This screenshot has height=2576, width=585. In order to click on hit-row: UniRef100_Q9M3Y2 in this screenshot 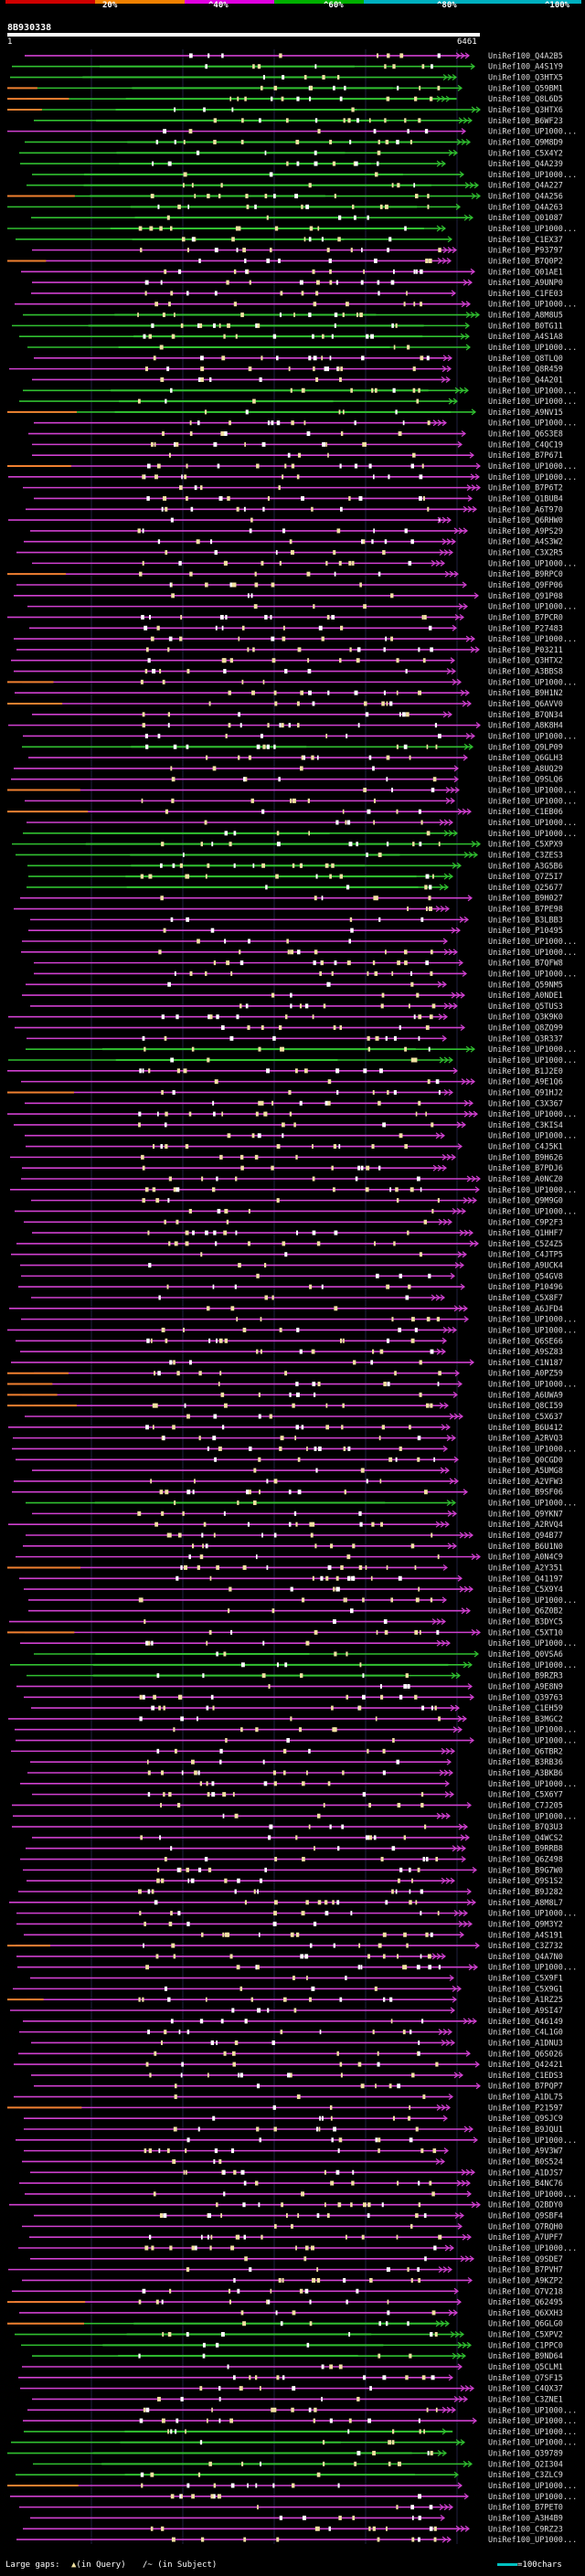, I will do `click(289, 1924)`.